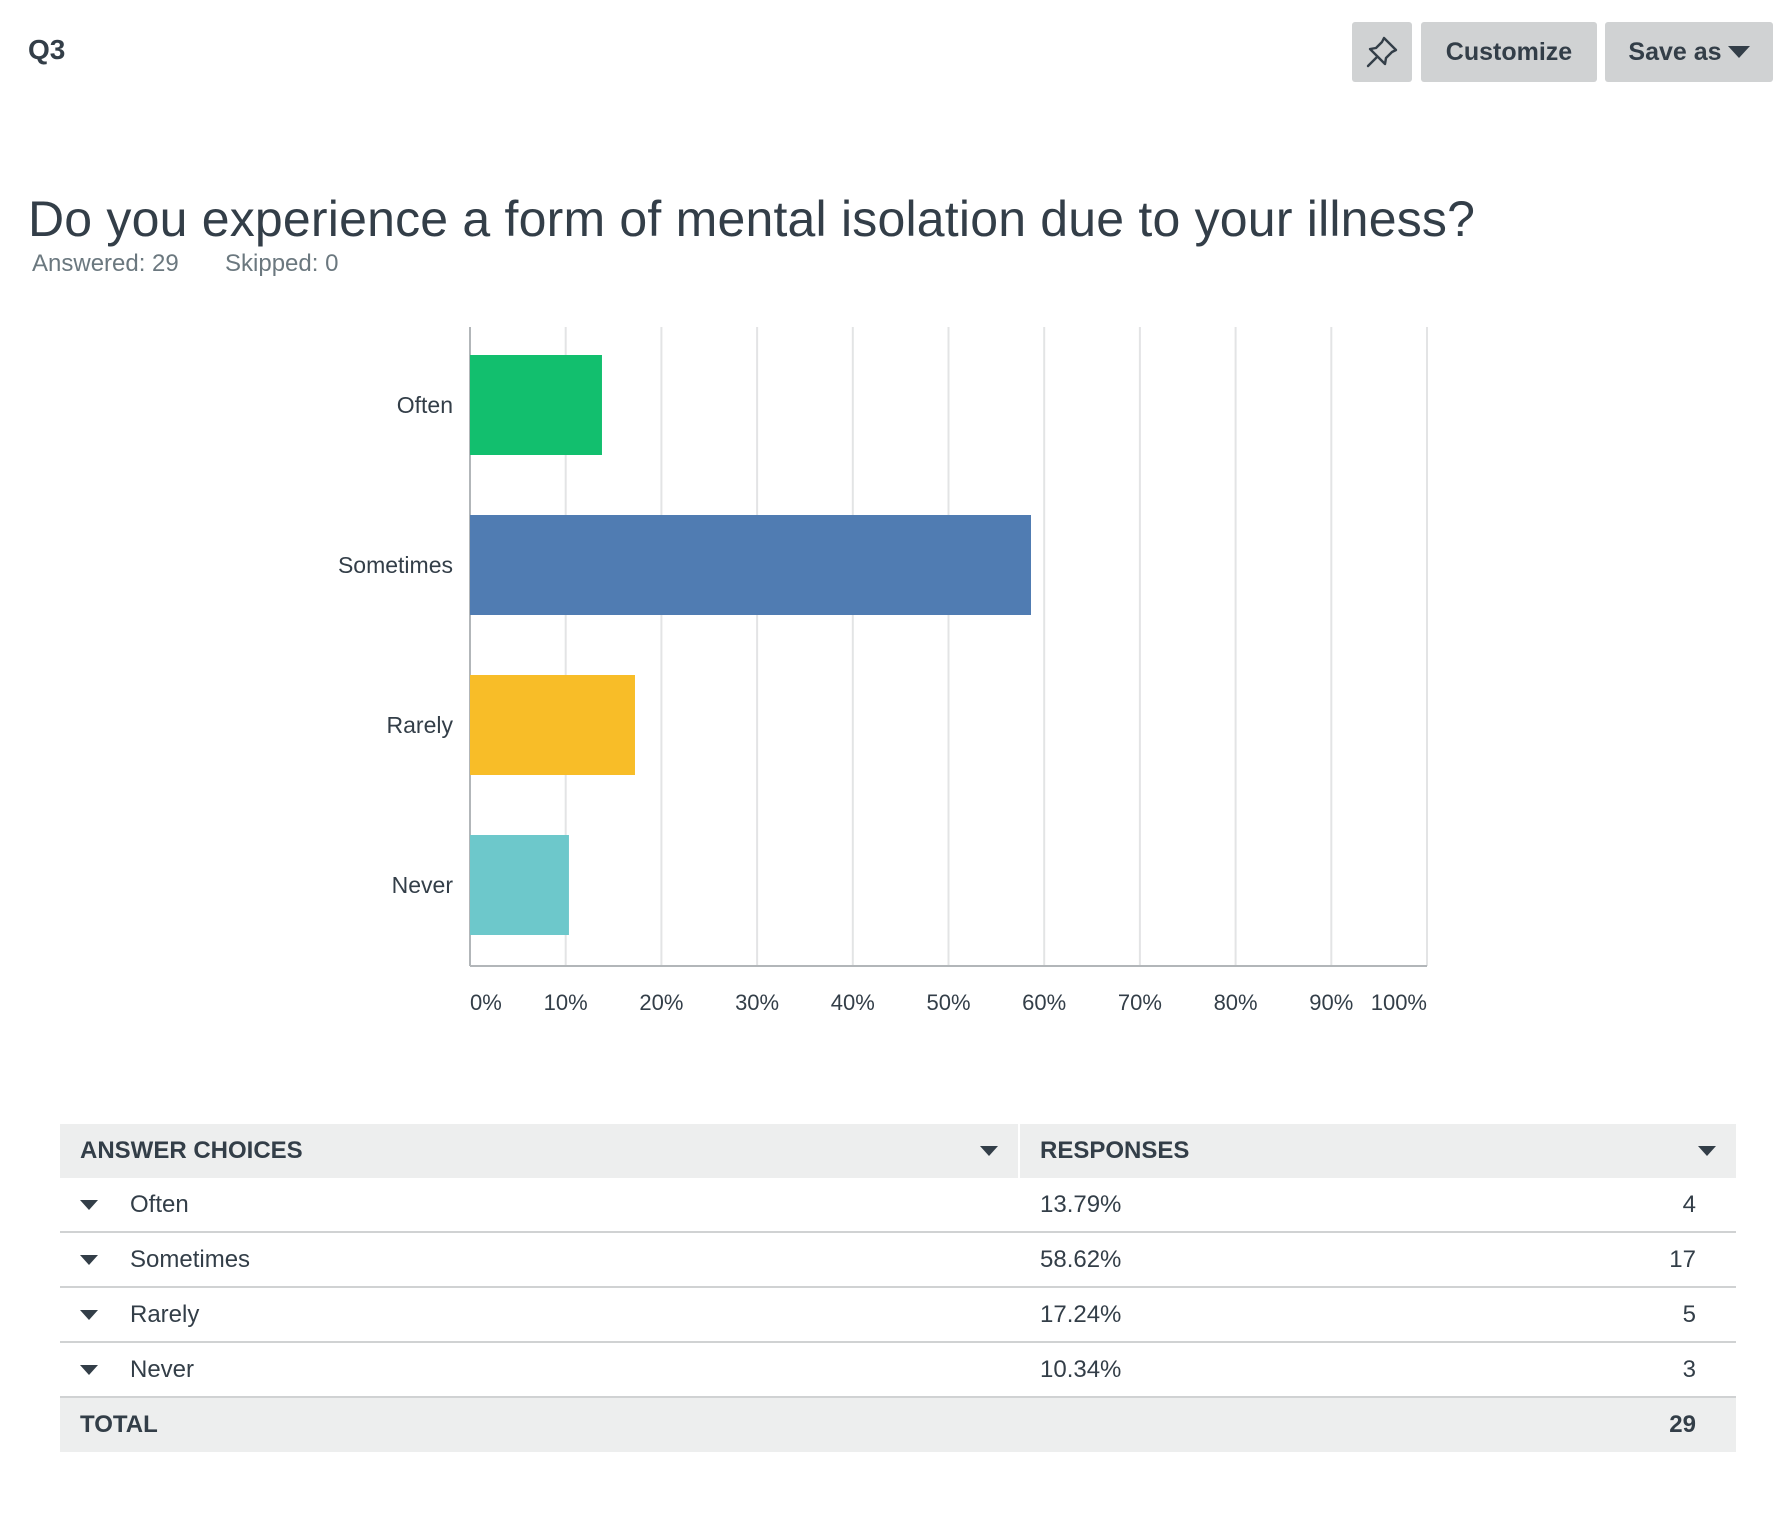  Describe the element at coordinates (1236, 1002) in the screenshot. I see `x-tick-label: 80%` at that location.